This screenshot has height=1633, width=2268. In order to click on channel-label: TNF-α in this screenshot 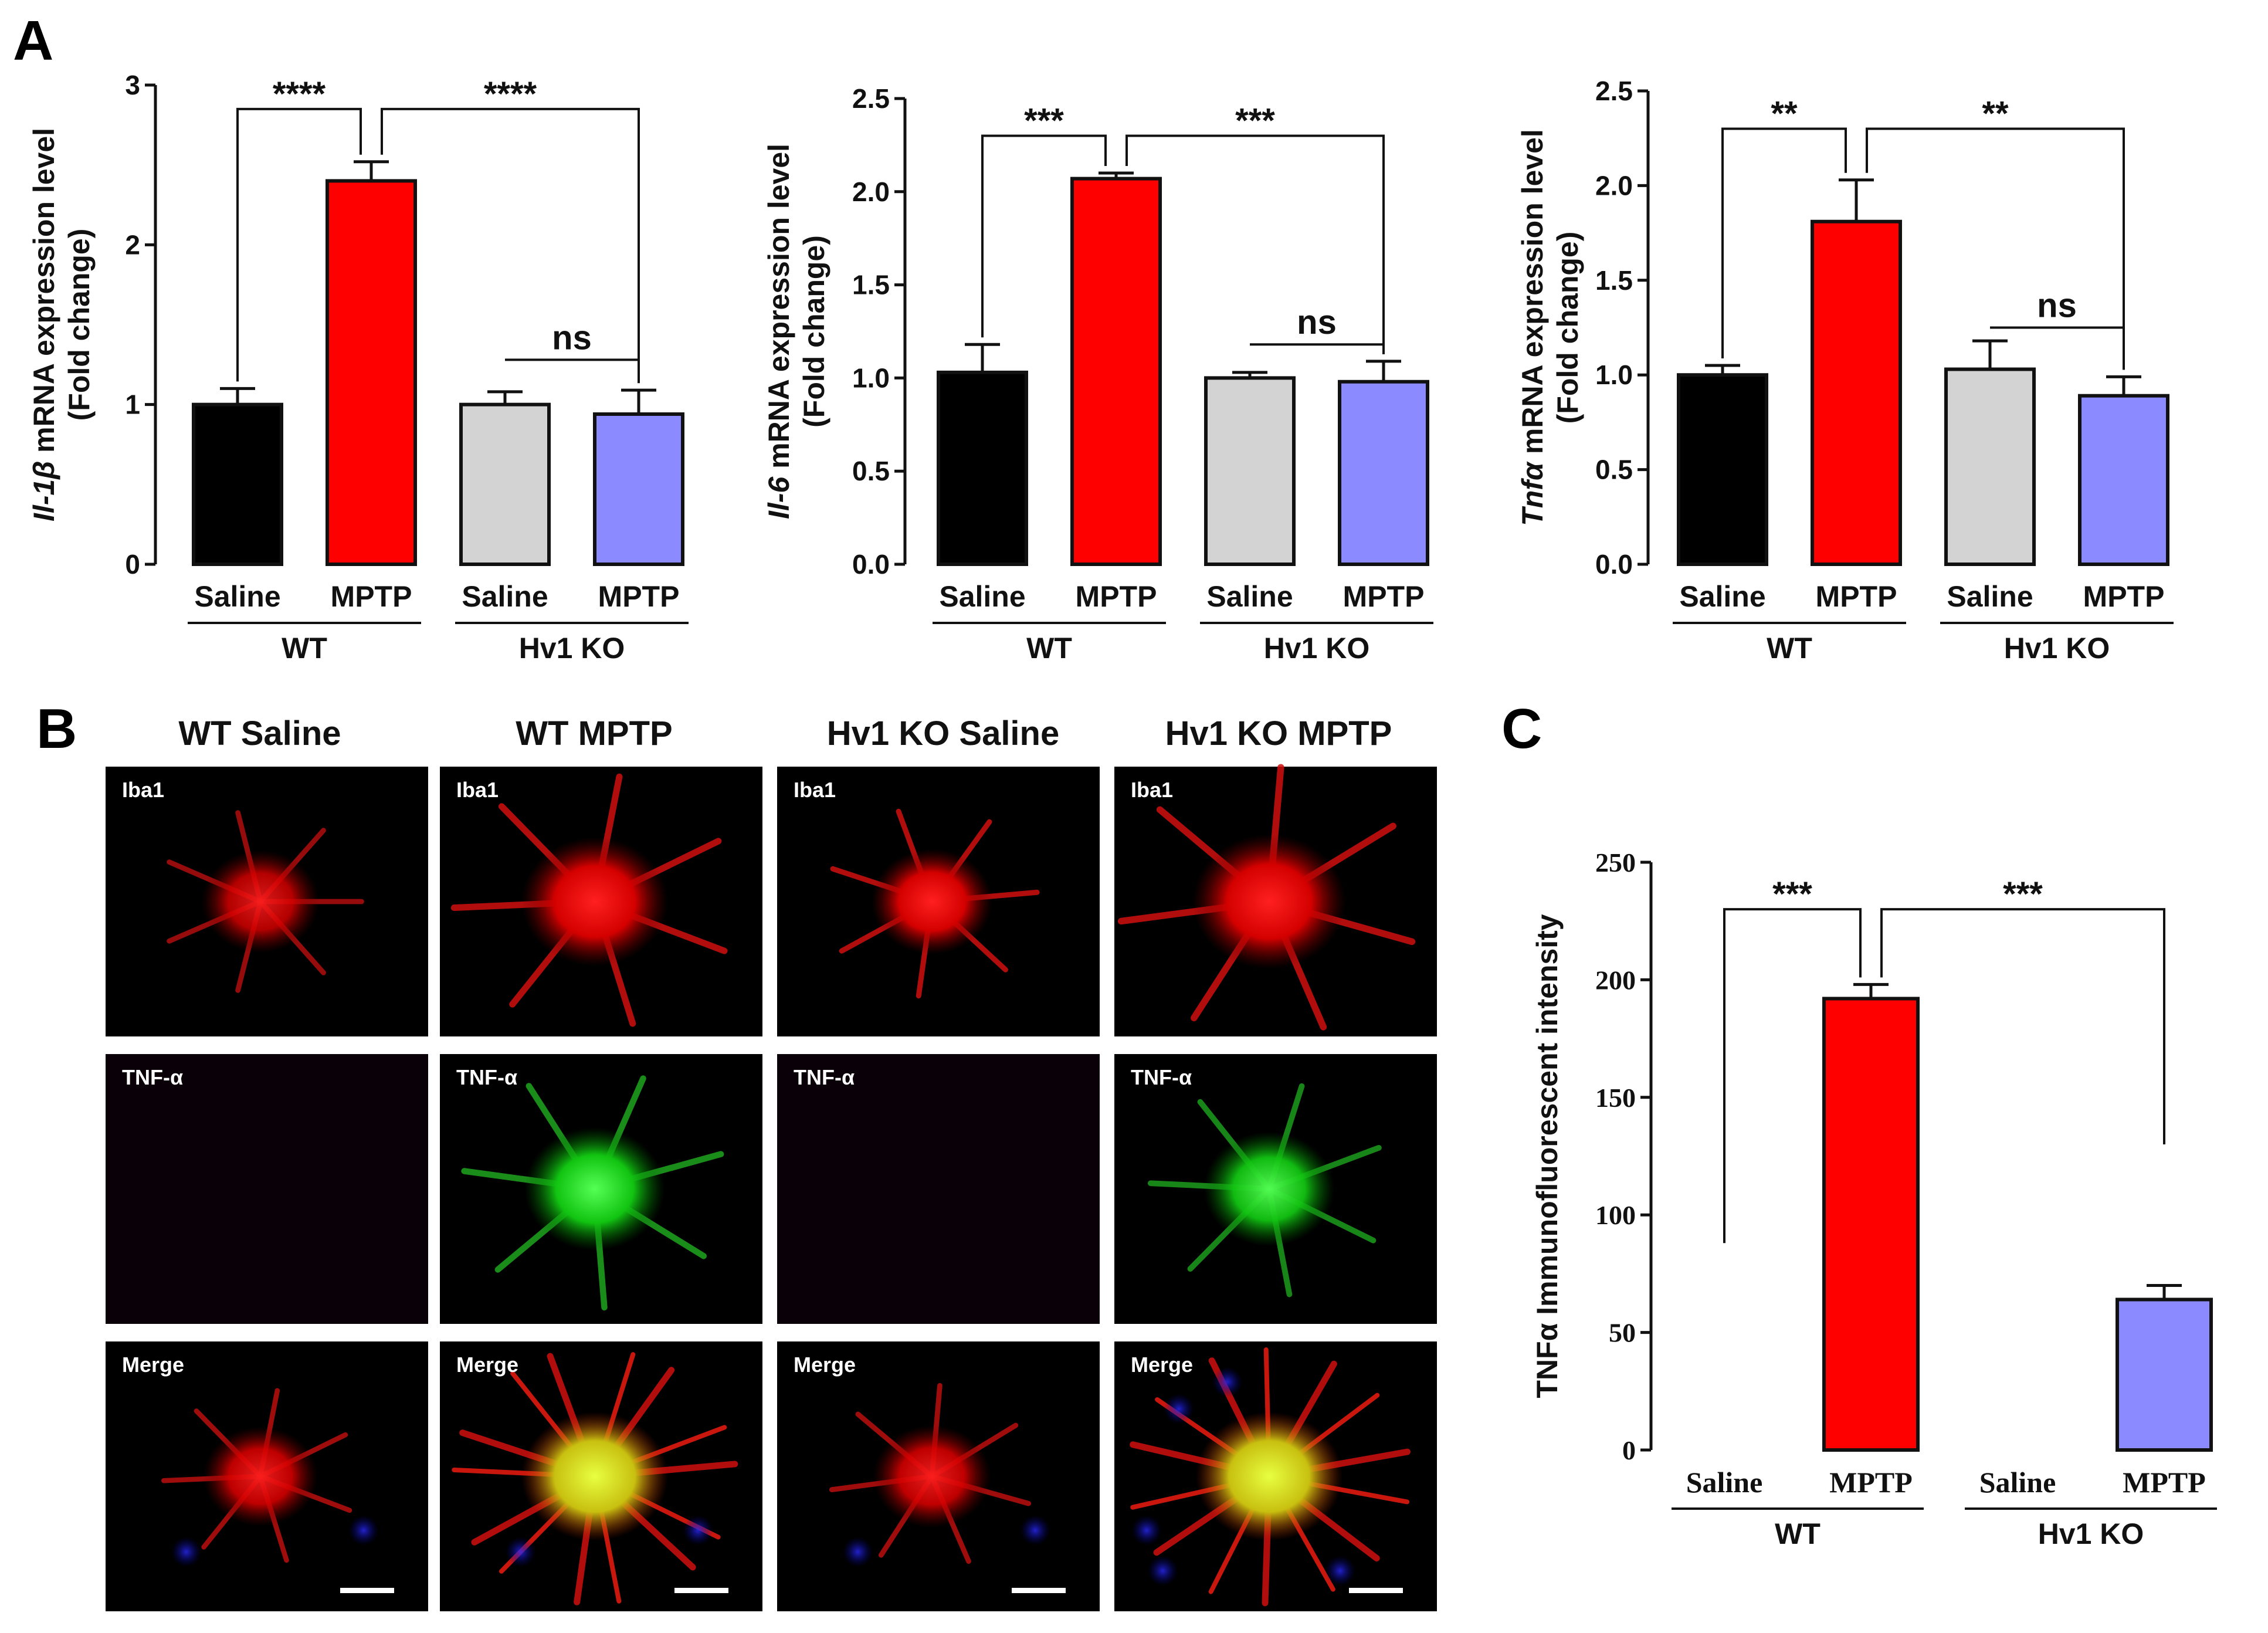, I will do `click(1162, 1077)`.